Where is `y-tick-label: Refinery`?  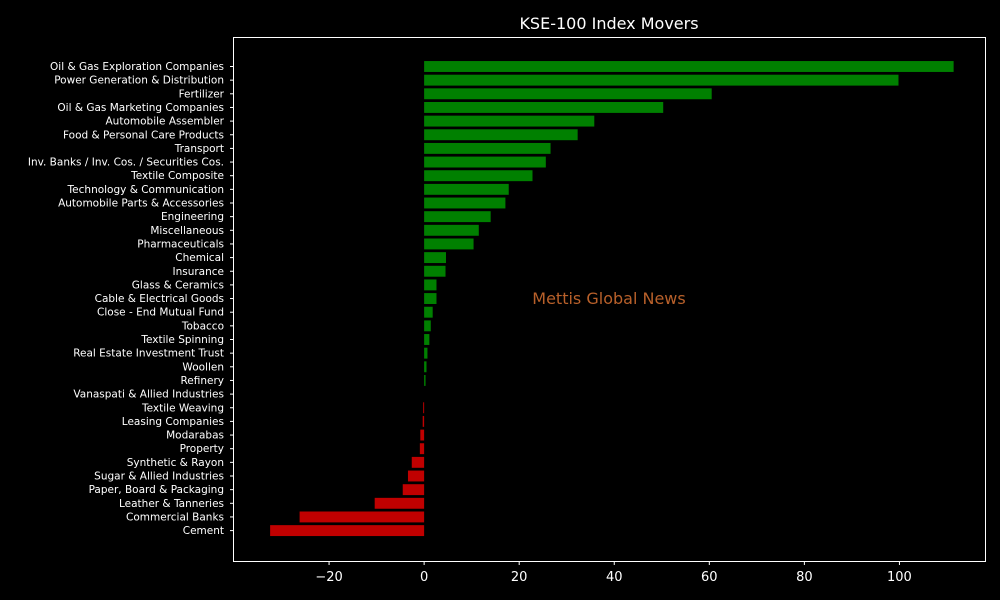
y-tick-label: Refinery is located at coordinates (202, 381).